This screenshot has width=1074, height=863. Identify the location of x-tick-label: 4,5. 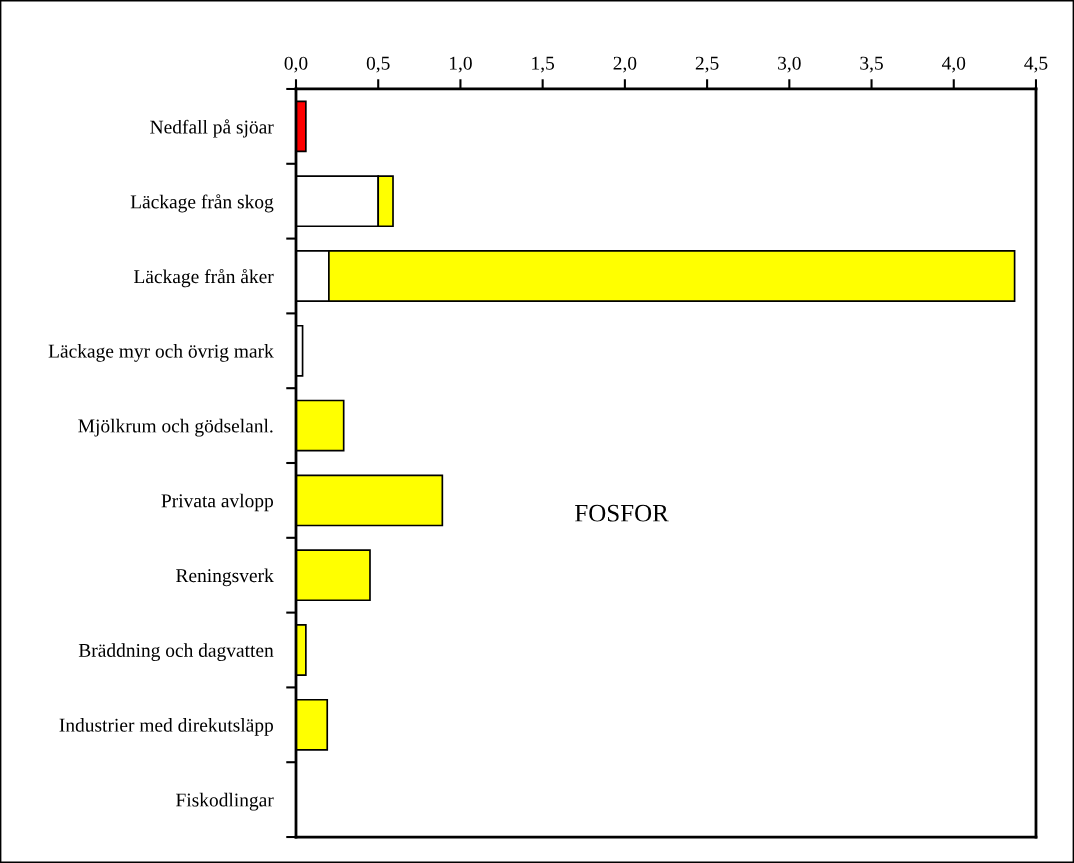
(1036, 64).